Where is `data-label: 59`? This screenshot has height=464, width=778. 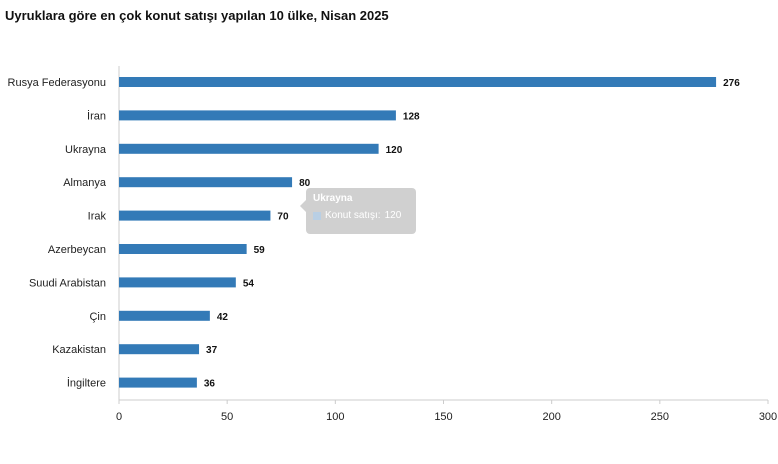 data-label: 59 is located at coordinates (260, 250).